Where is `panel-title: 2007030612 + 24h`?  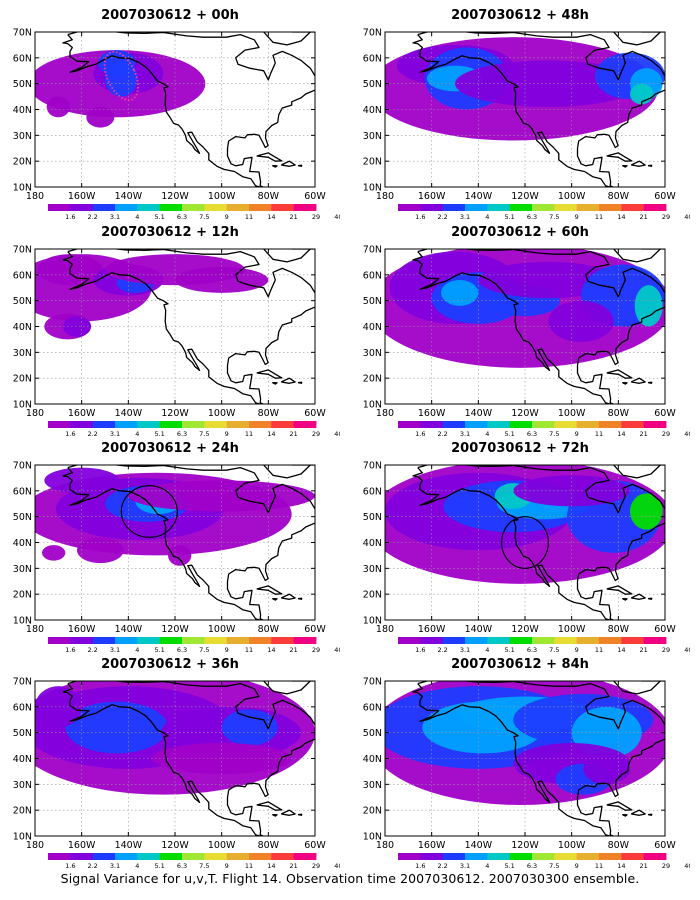 panel-title: 2007030612 + 24h is located at coordinates (170, 448).